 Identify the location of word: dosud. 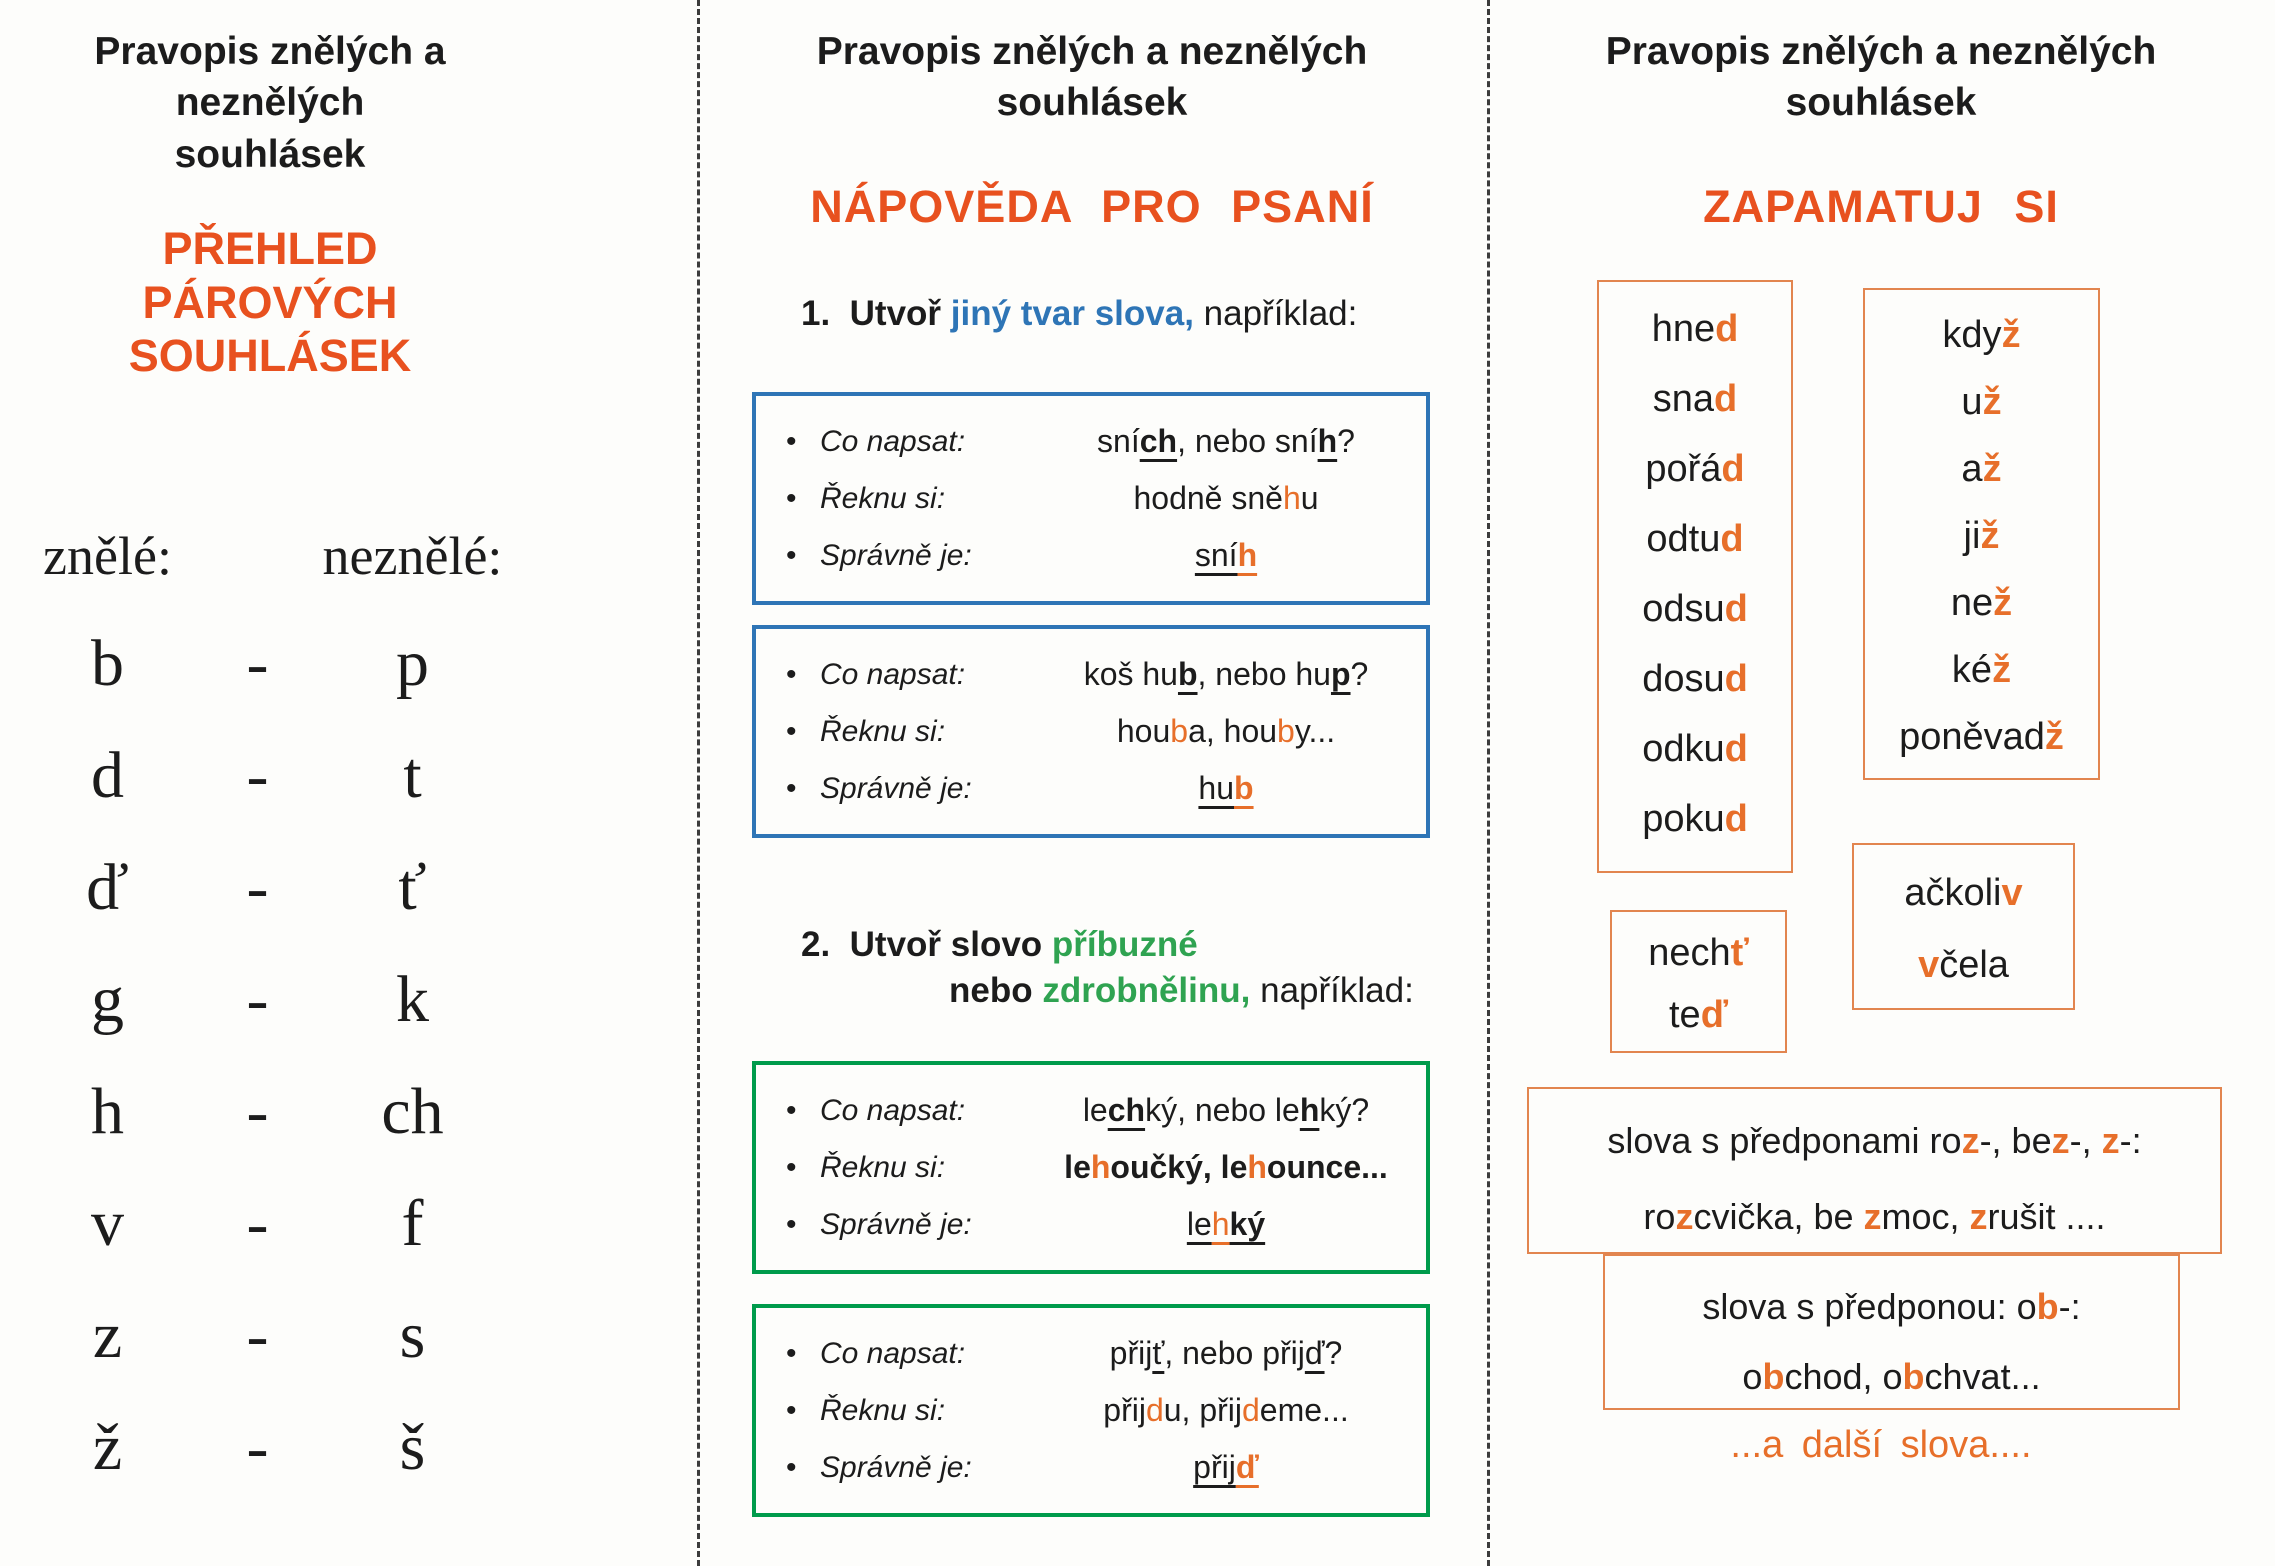
(1695, 679).